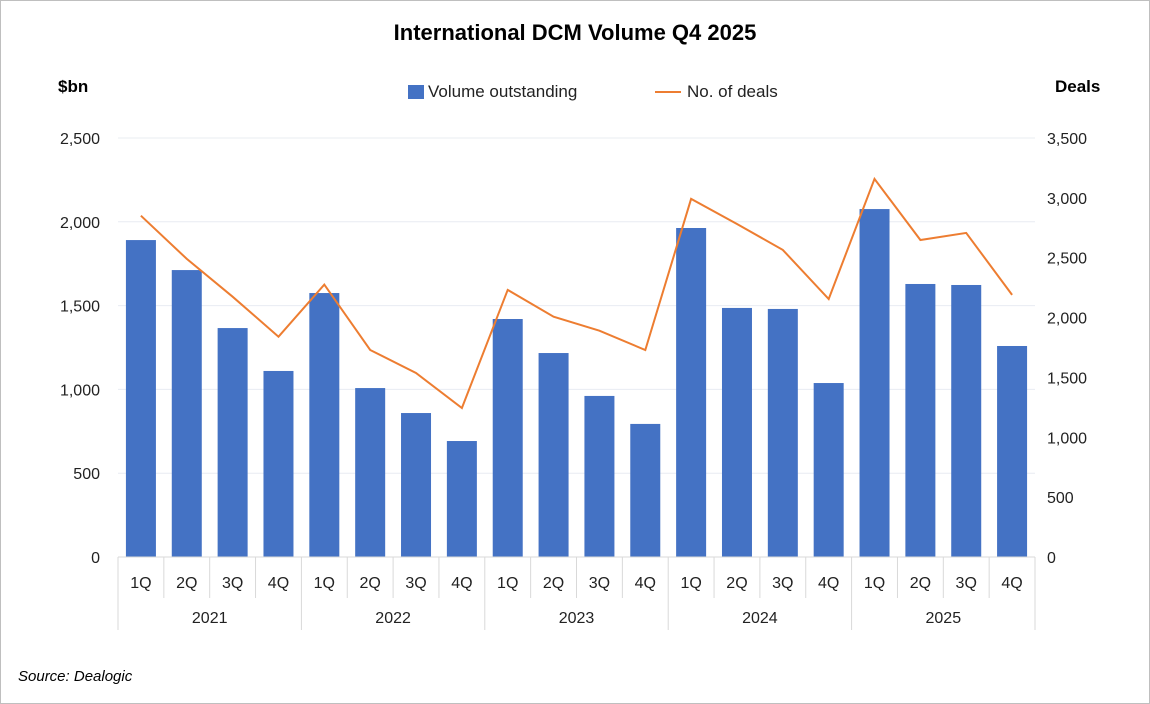  Describe the element at coordinates (503, 91) in the screenshot. I see `legend-label-volume: Volume outstanding` at that location.